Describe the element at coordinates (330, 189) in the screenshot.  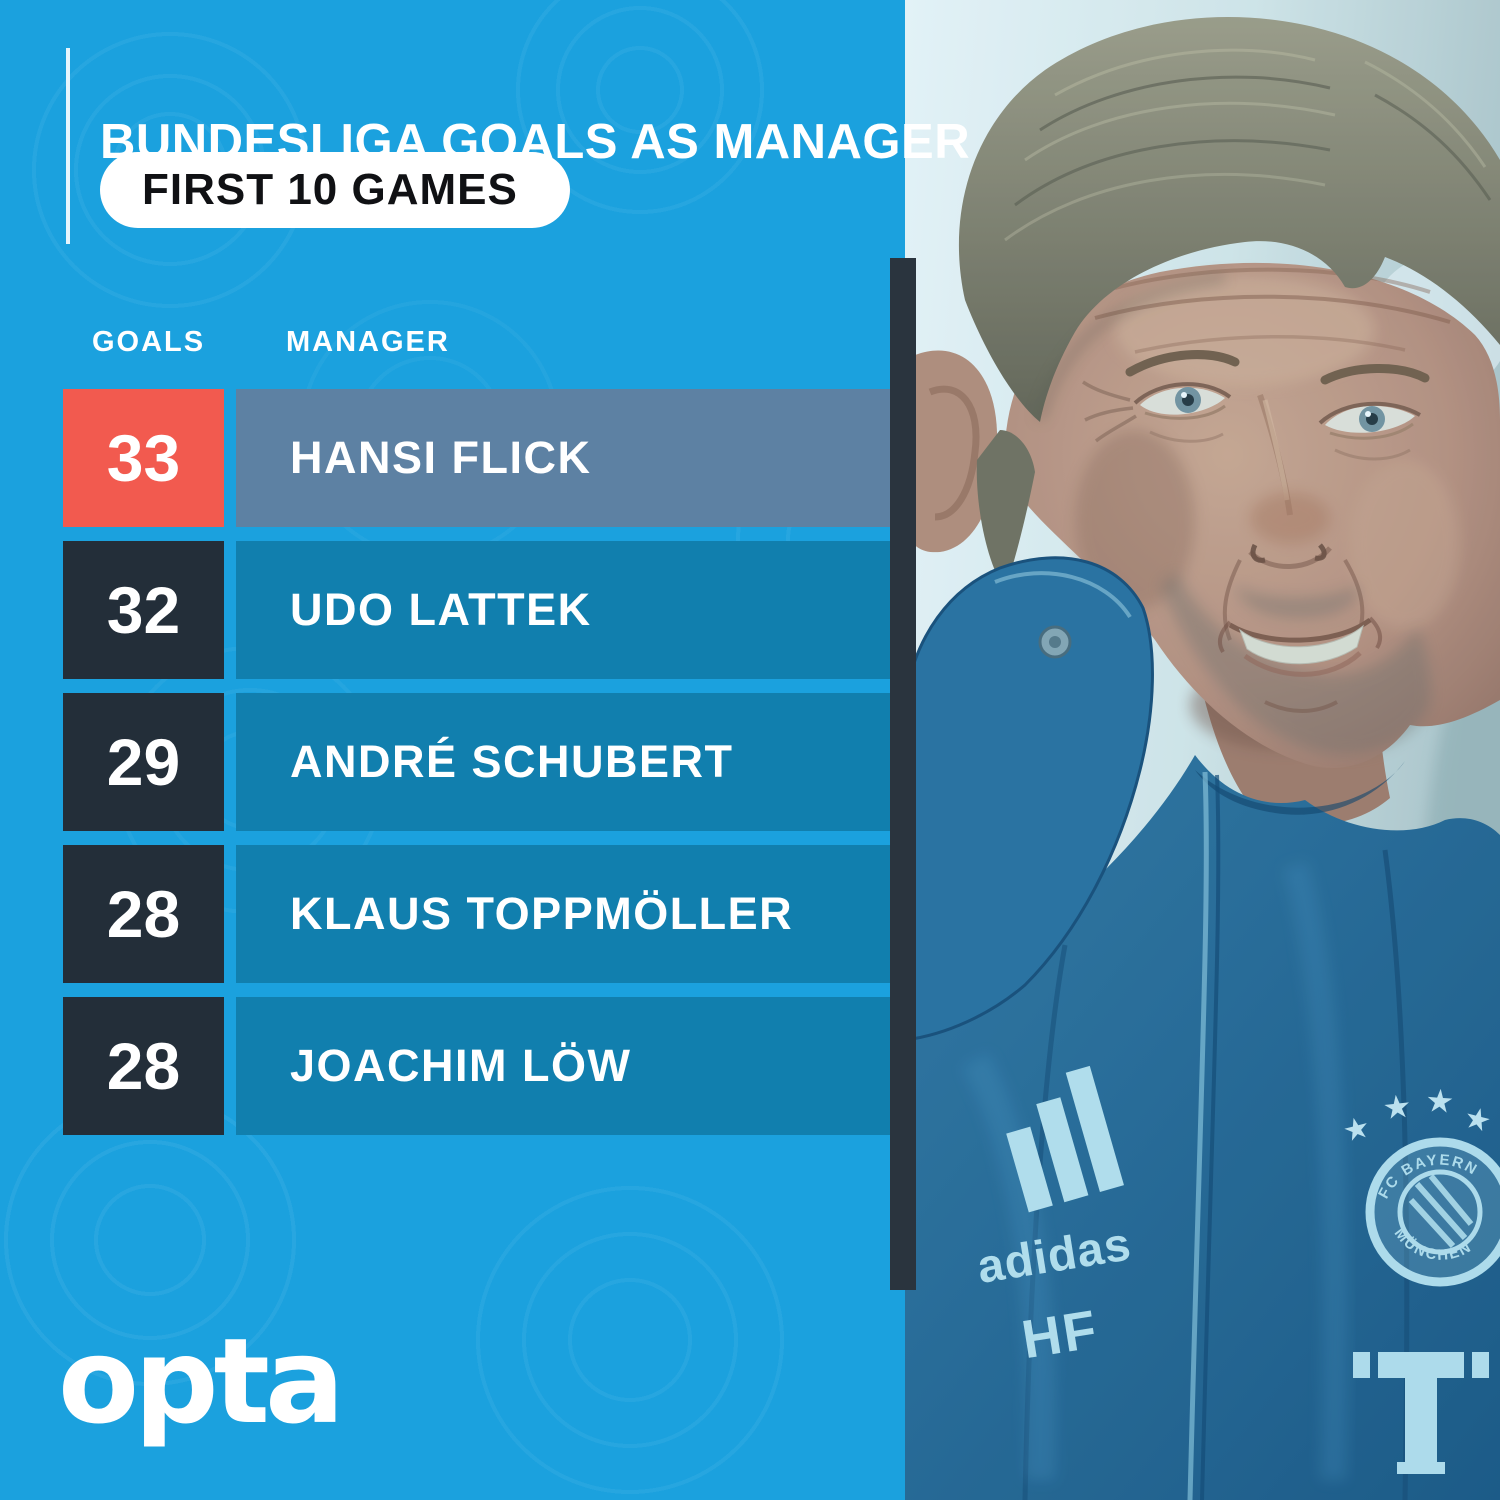
I see `subtitle-label: FIRST 10 GAMES` at that location.